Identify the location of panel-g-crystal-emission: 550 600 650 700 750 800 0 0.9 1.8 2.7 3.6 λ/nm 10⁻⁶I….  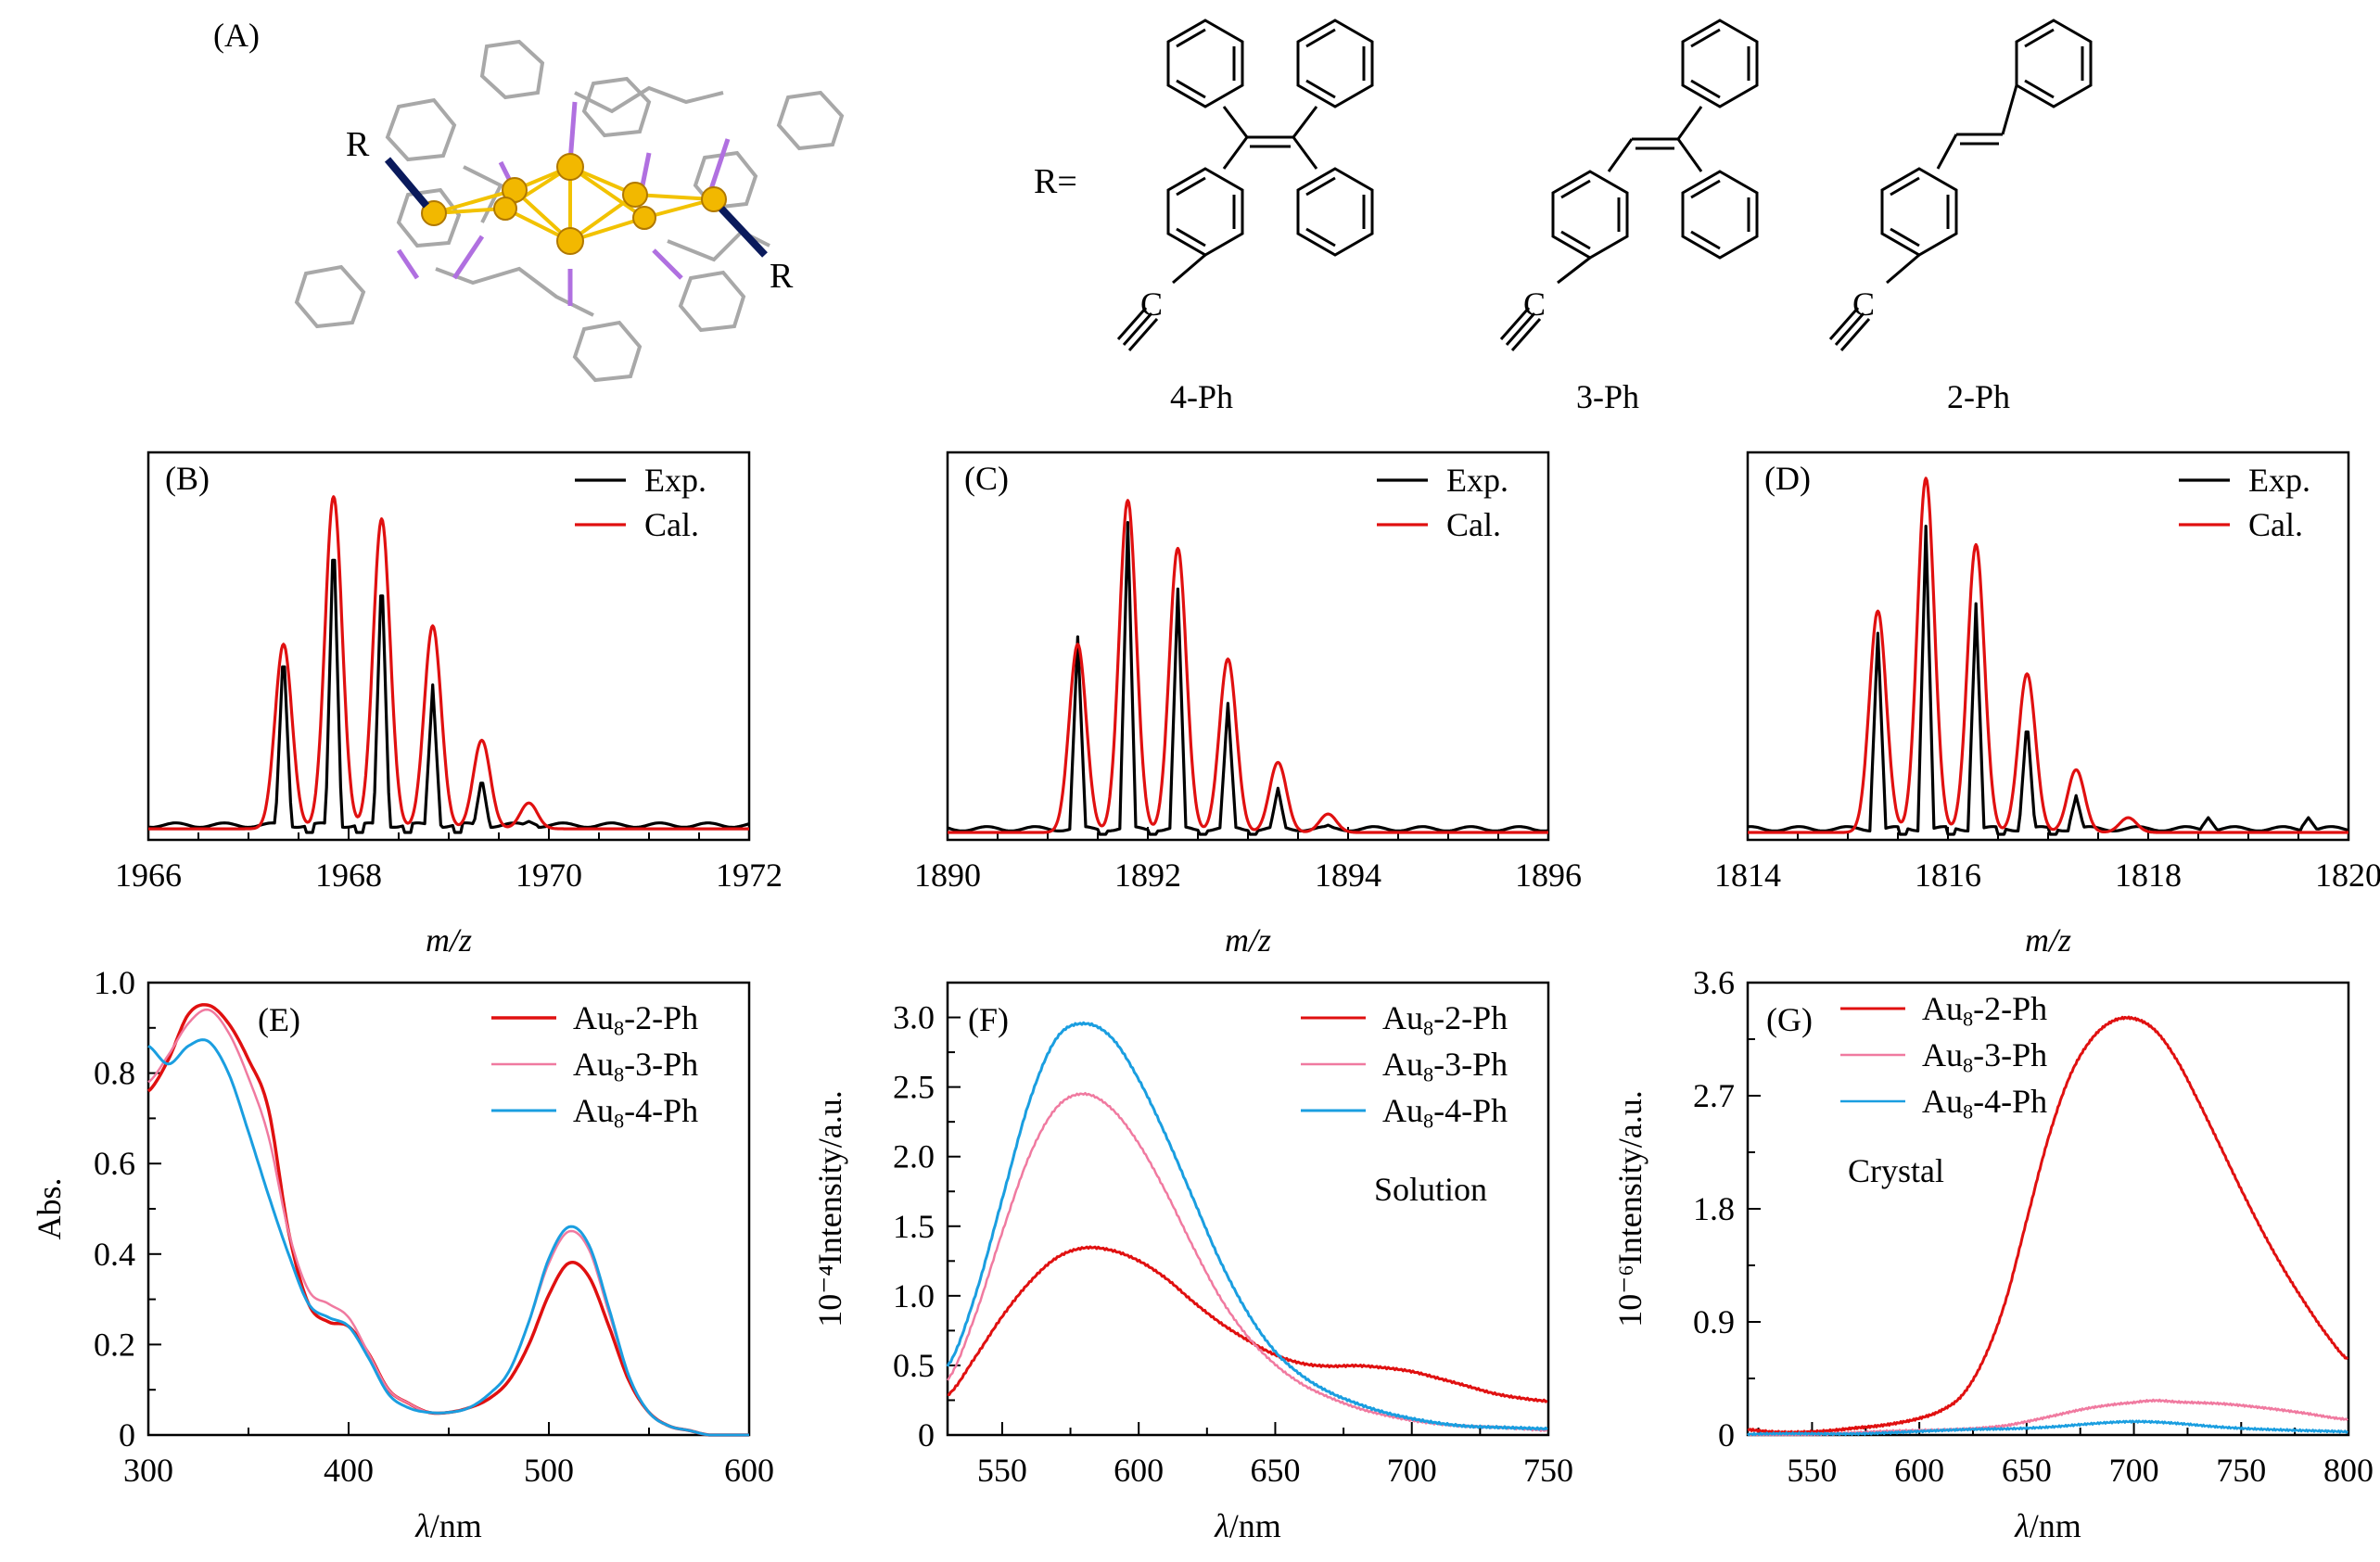
(1992, 1254).